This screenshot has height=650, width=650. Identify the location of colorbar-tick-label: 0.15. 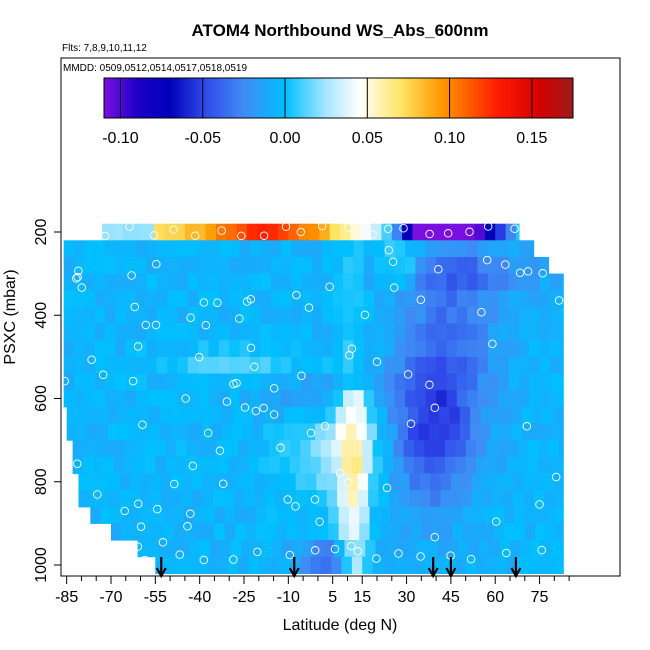
(531, 138).